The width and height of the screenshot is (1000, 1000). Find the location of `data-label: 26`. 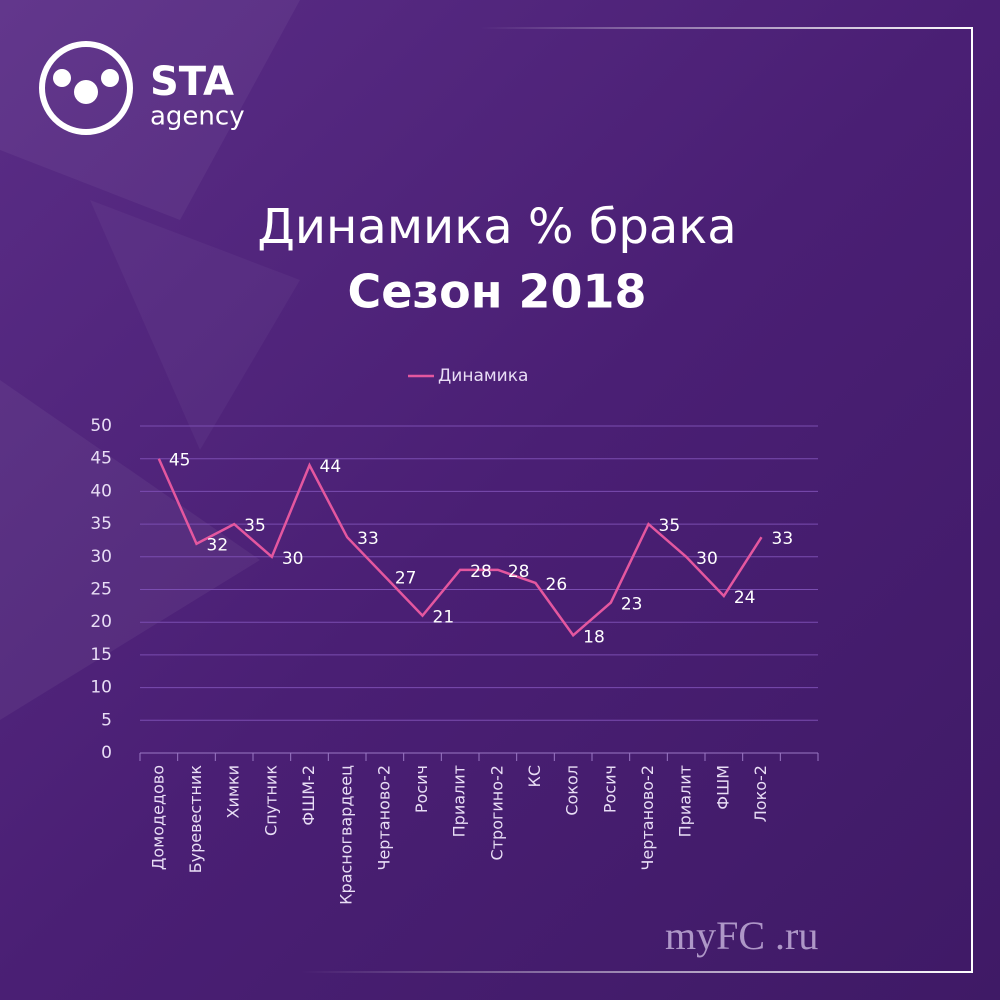

data-label: 26 is located at coordinates (557, 585).